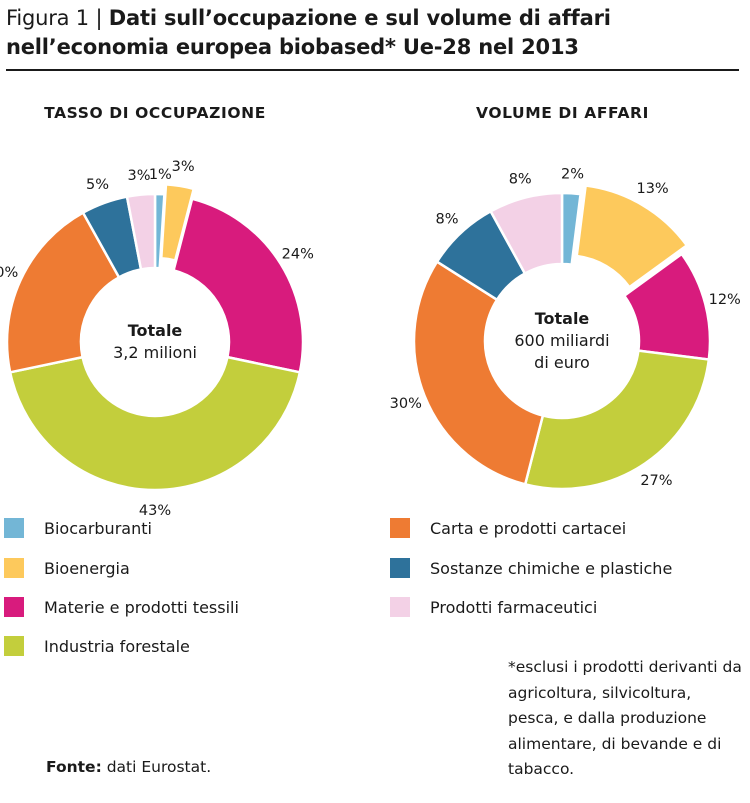 This screenshot has height=803, width=750. I want to click on value-label-sostanze-chimiche-e-plastiche: 8%, so click(446, 220).